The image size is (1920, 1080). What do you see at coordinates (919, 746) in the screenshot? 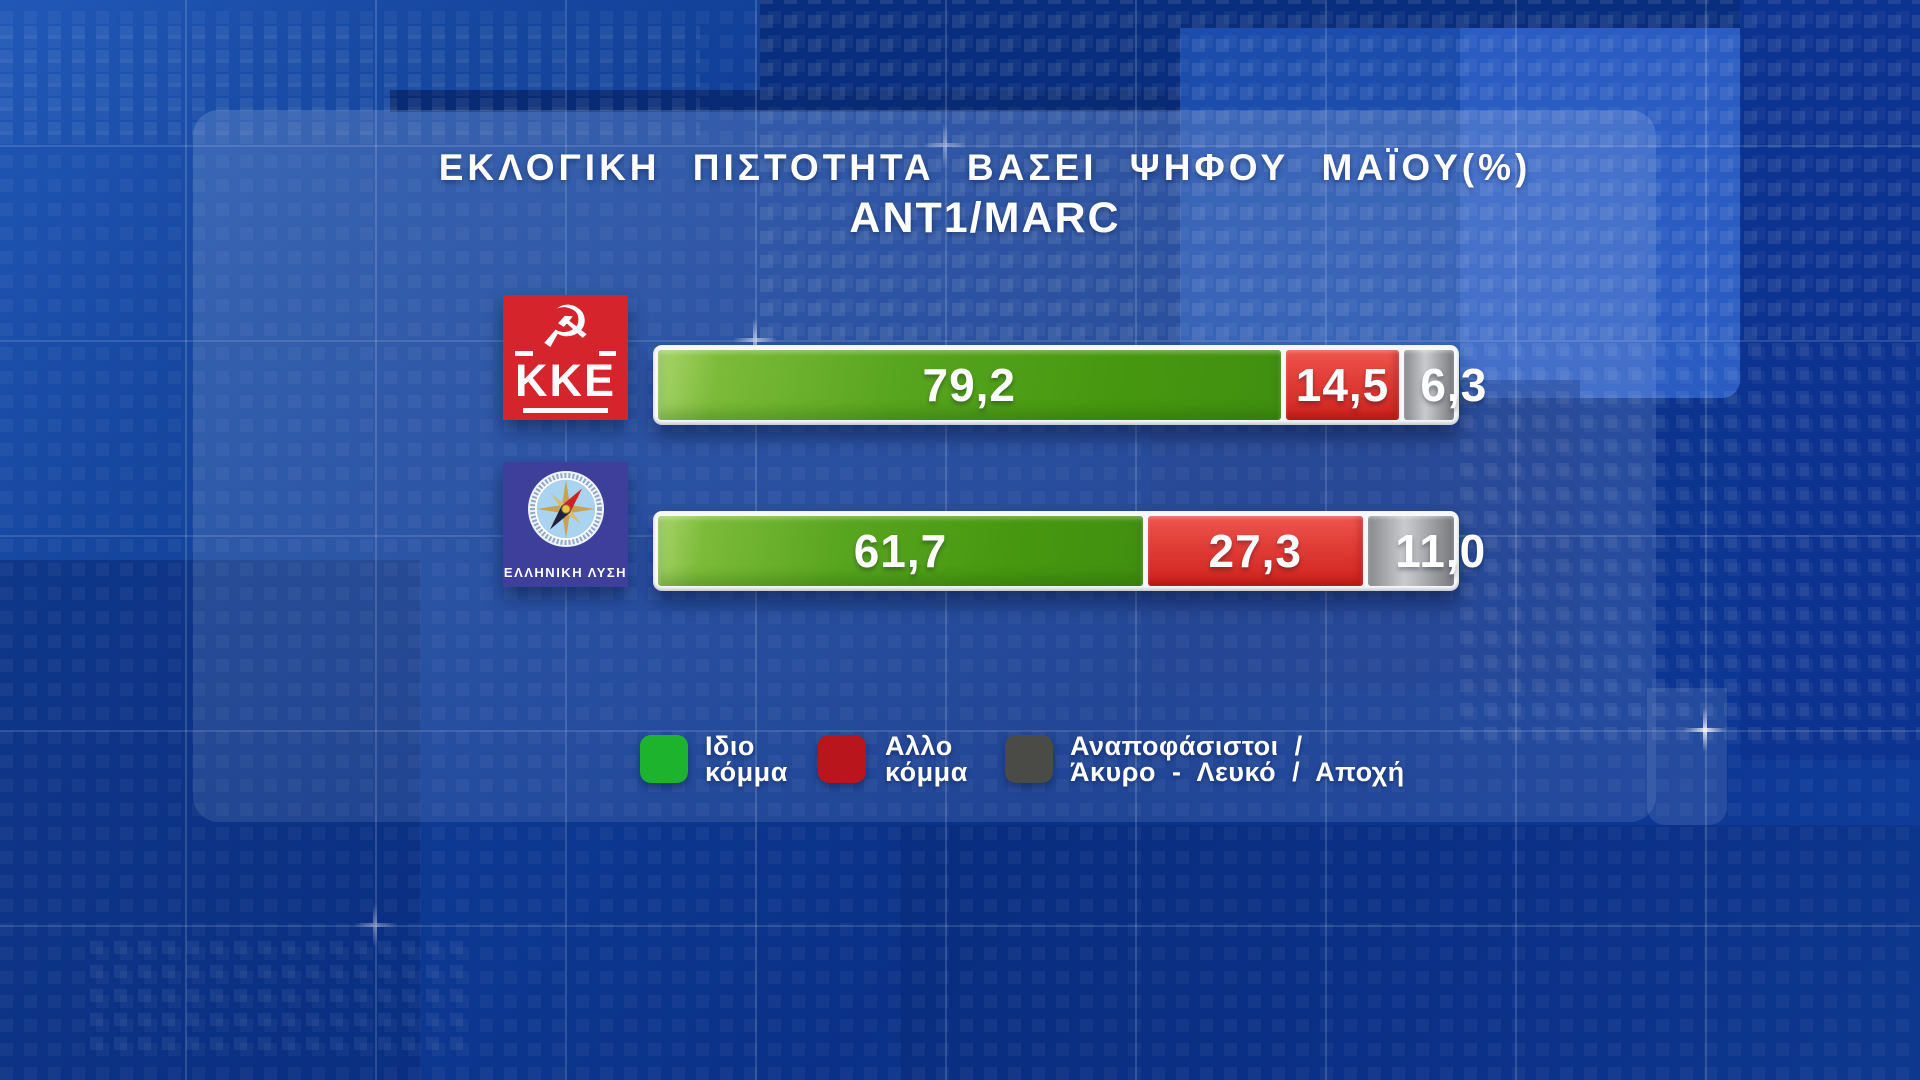
I see `legend-label-line: Αλλο` at bounding box center [919, 746].